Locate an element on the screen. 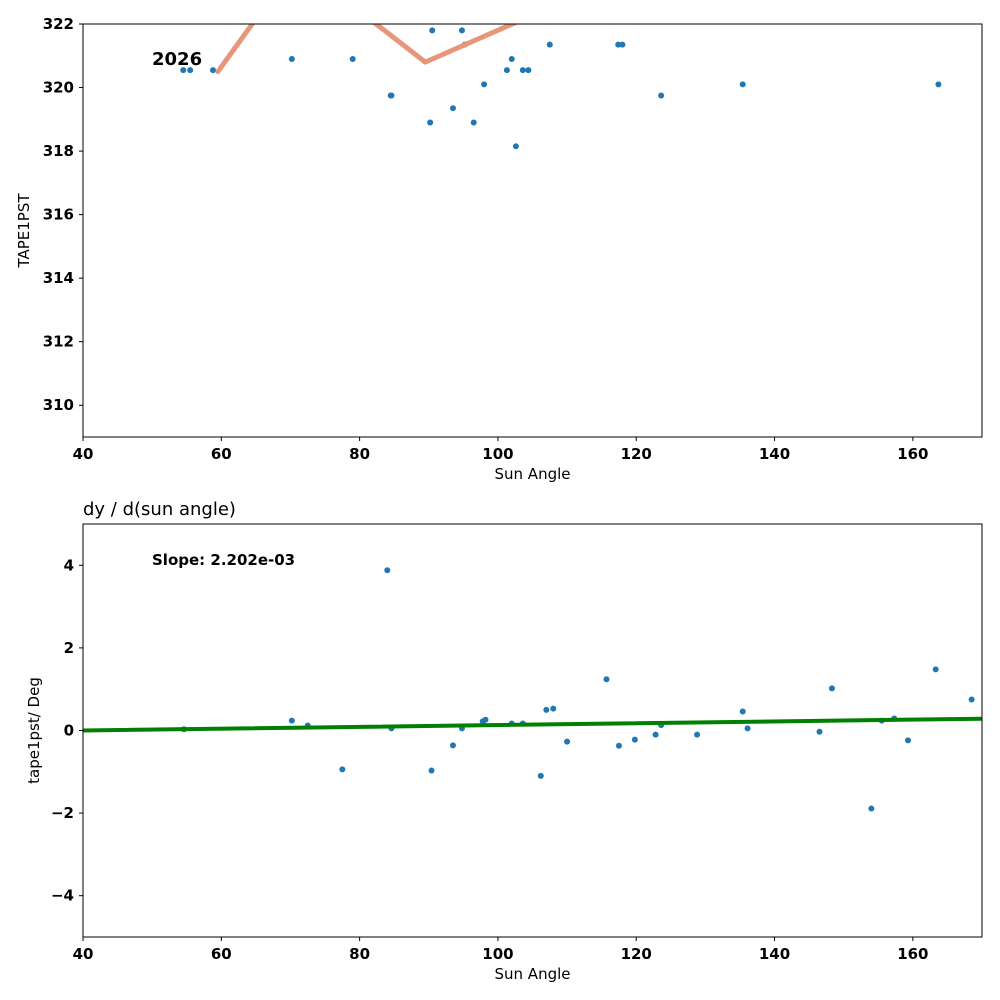  chart-title: dy / d(sun angle) is located at coordinates (159, 509).